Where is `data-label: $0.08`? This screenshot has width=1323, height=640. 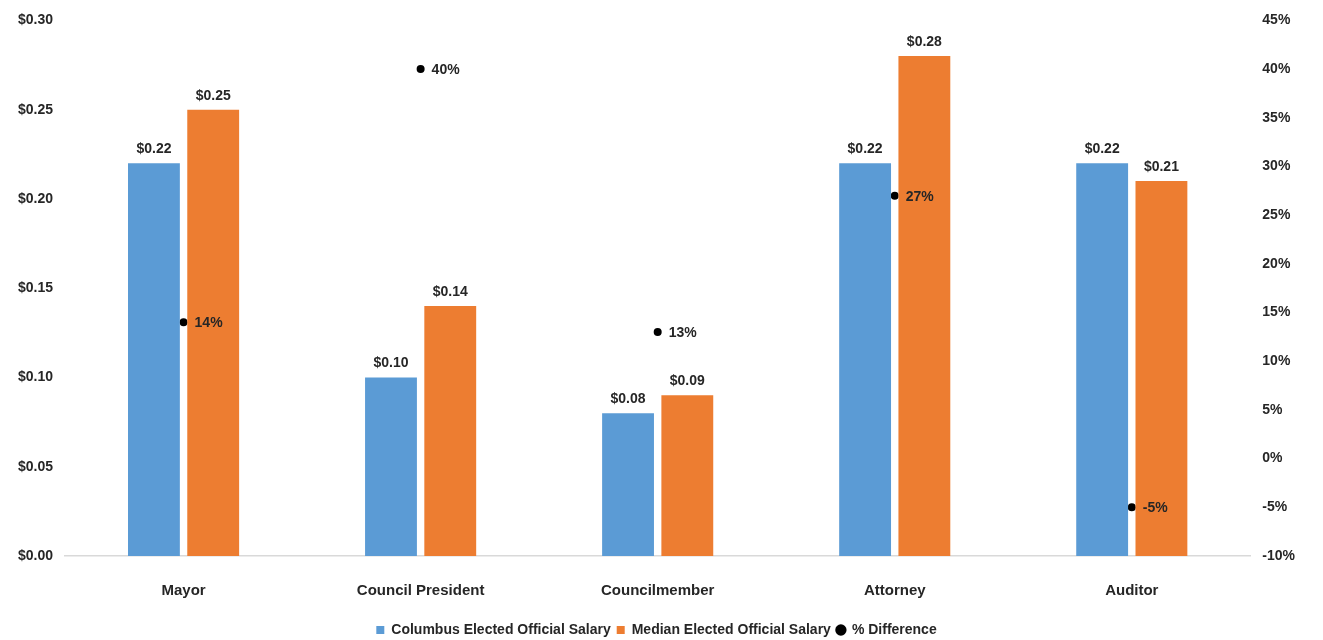 data-label: $0.08 is located at coordinates (628, 398).